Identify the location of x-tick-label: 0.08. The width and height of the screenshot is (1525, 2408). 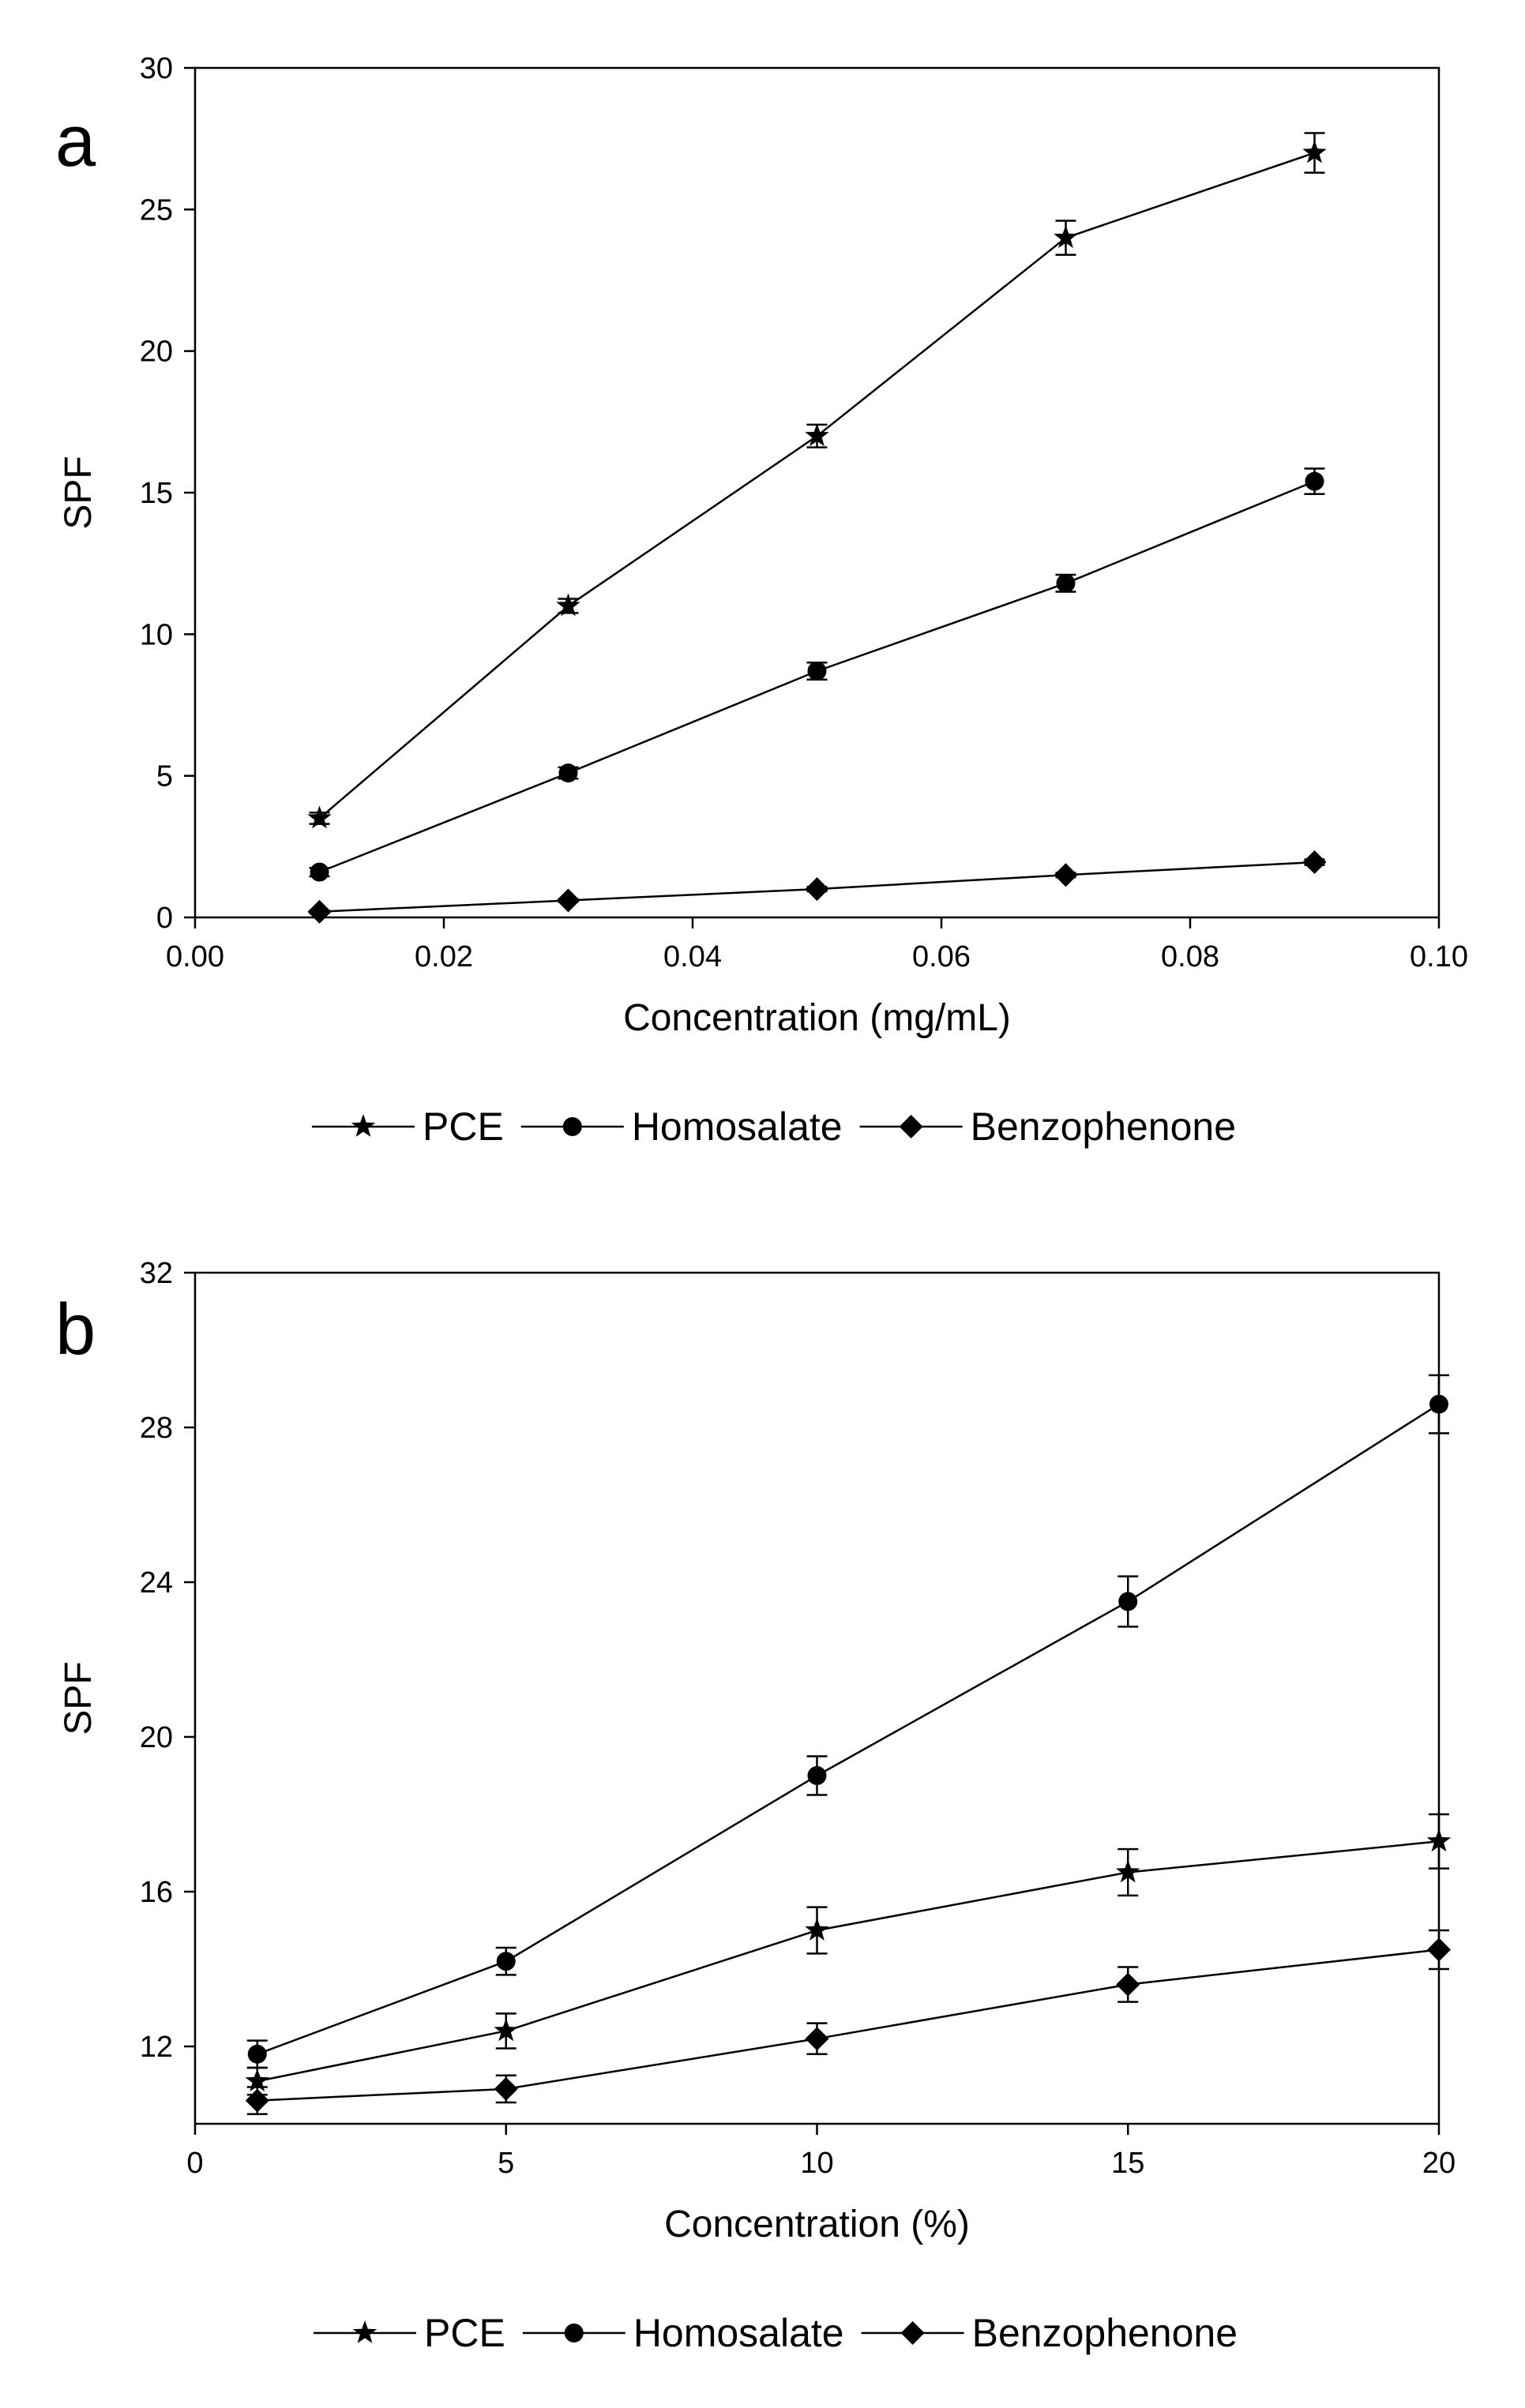
(1190, 956).